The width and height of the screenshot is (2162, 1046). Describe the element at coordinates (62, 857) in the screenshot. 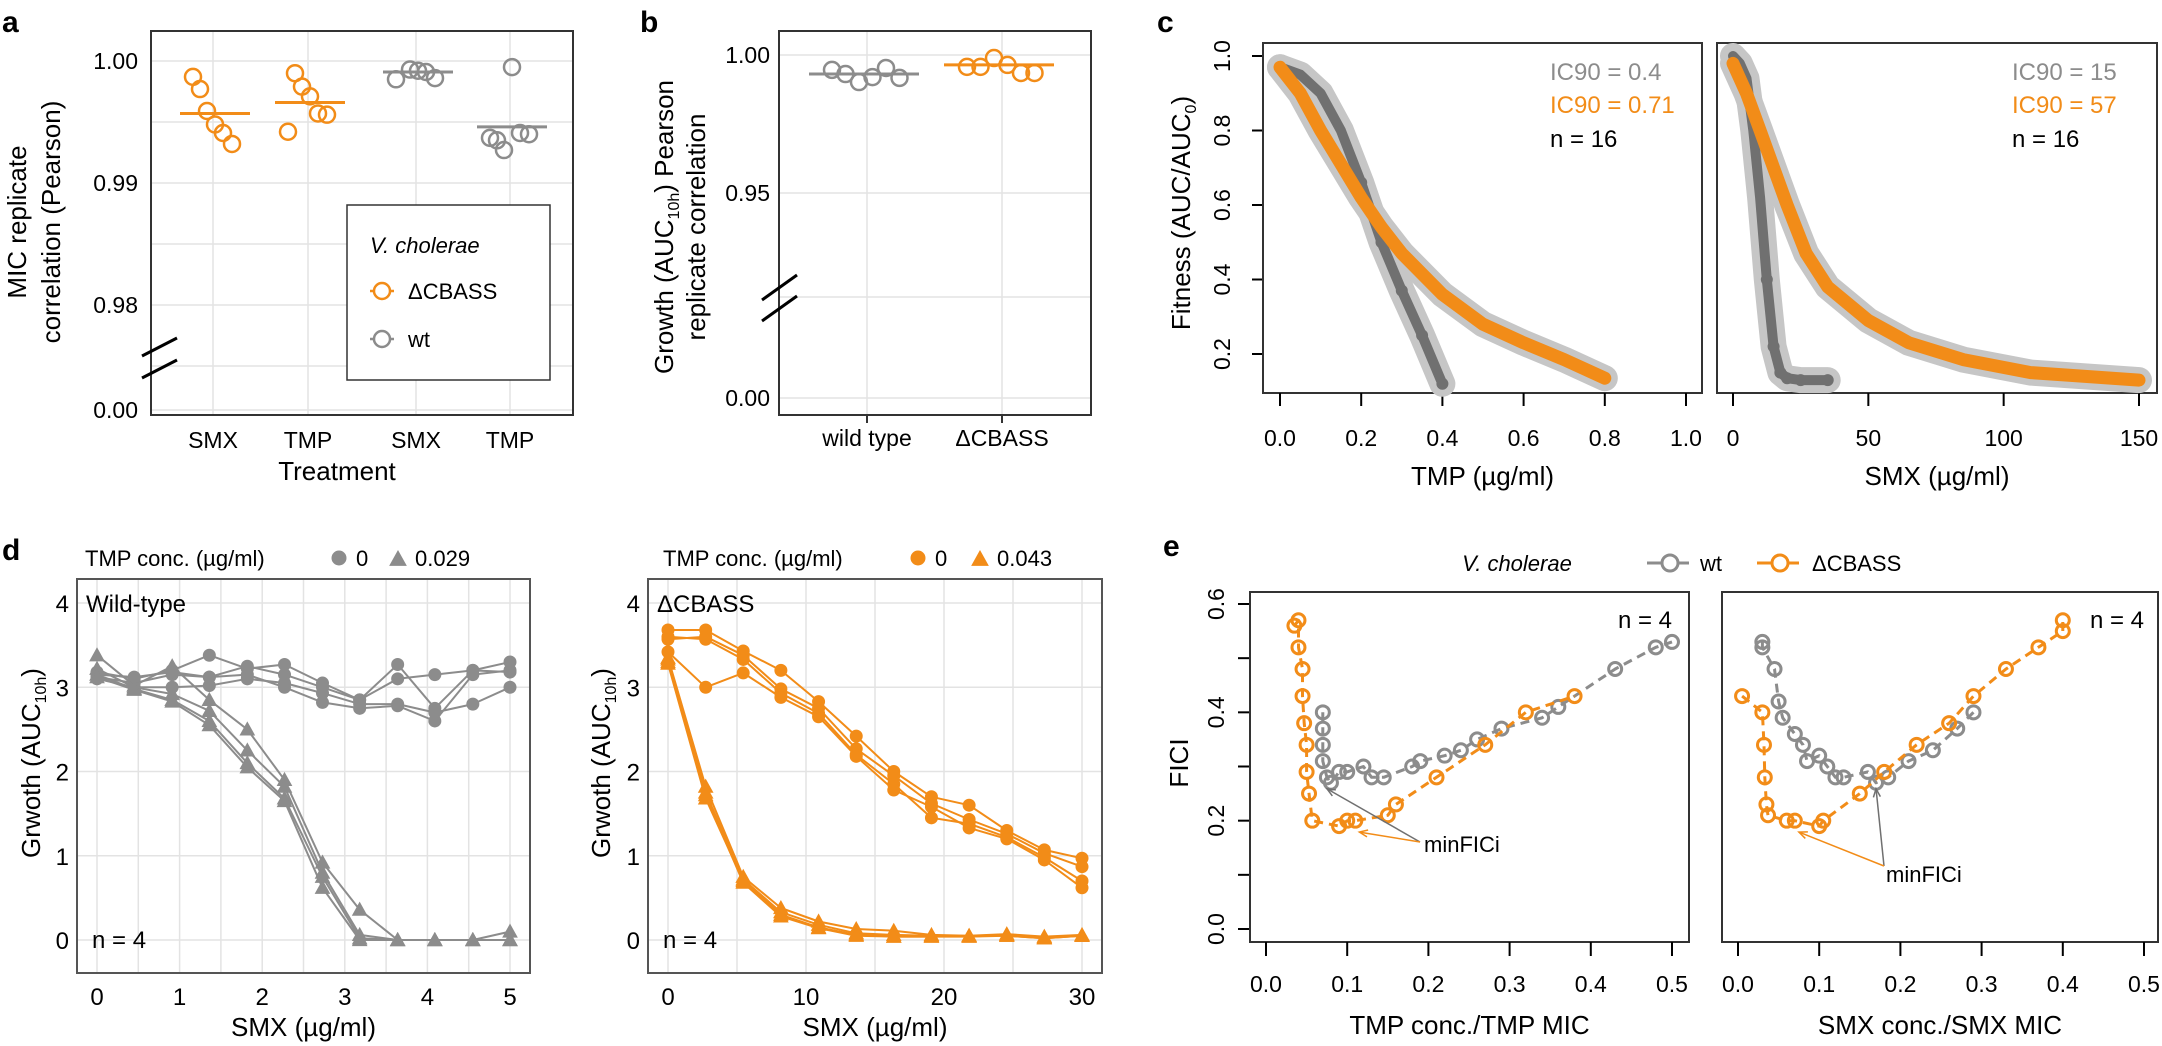

I see `y-tick-label: 1` at that location.